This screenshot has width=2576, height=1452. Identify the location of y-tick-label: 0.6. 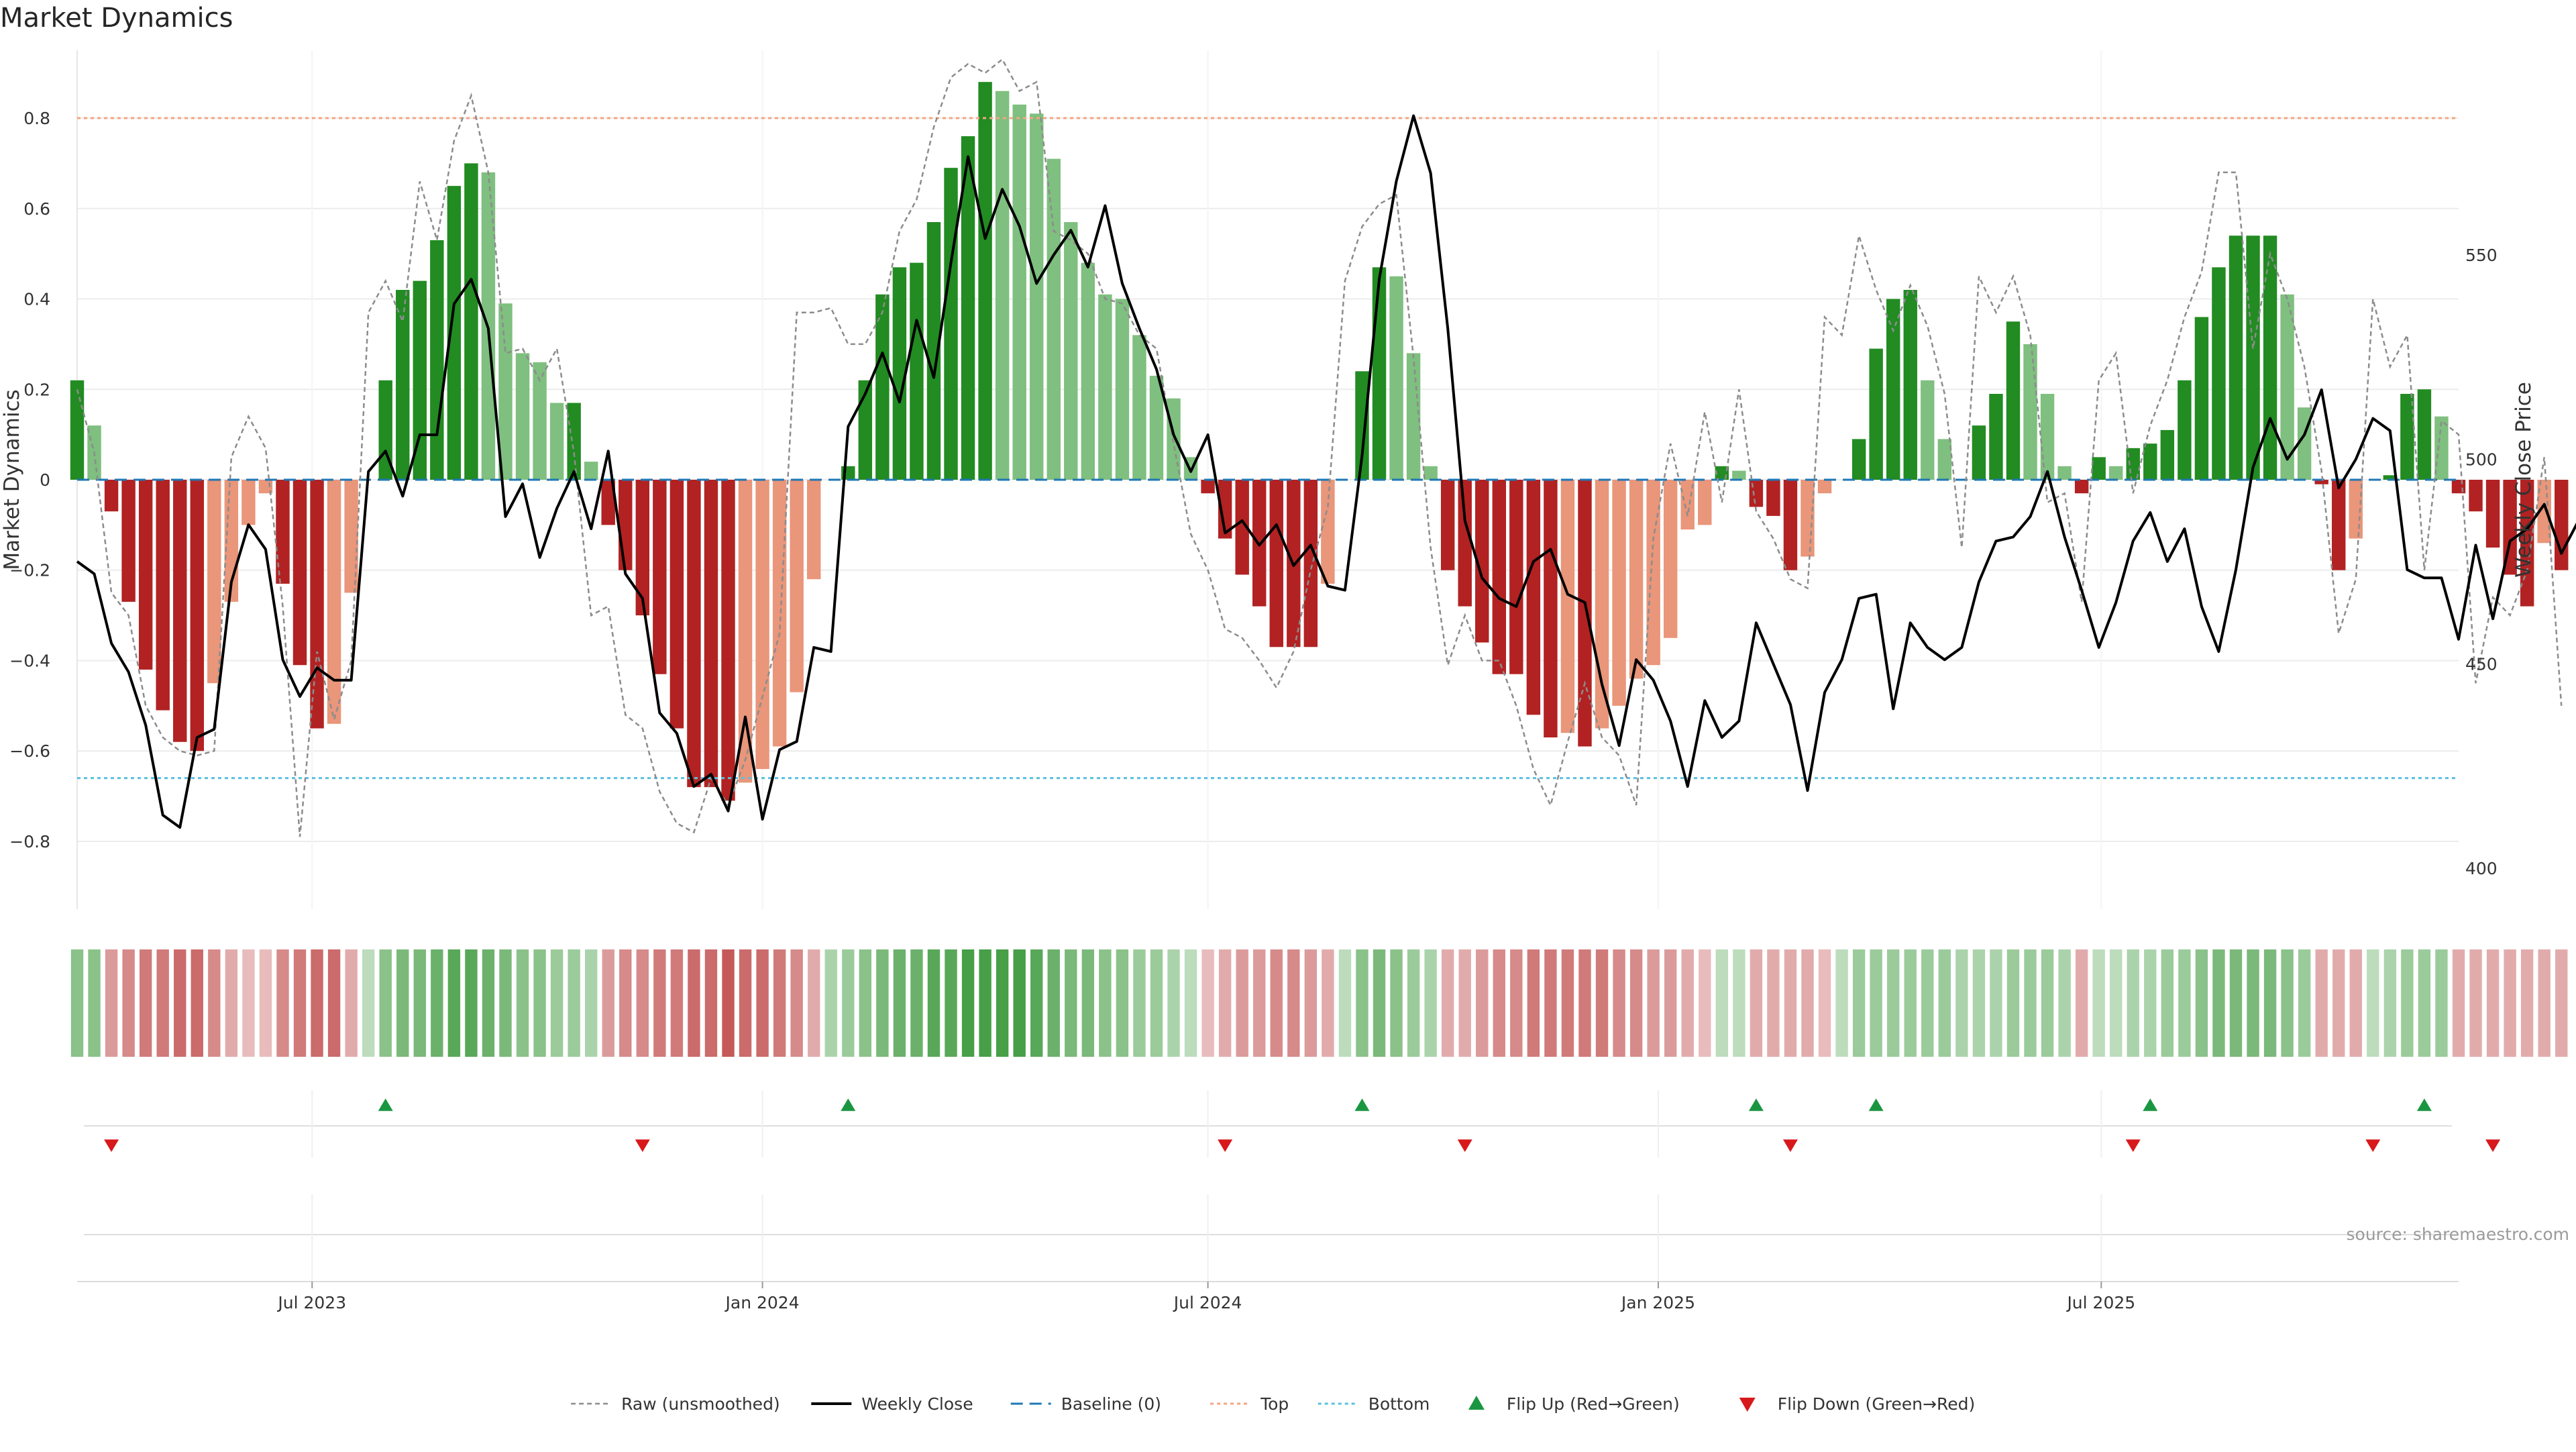
(36, 209).